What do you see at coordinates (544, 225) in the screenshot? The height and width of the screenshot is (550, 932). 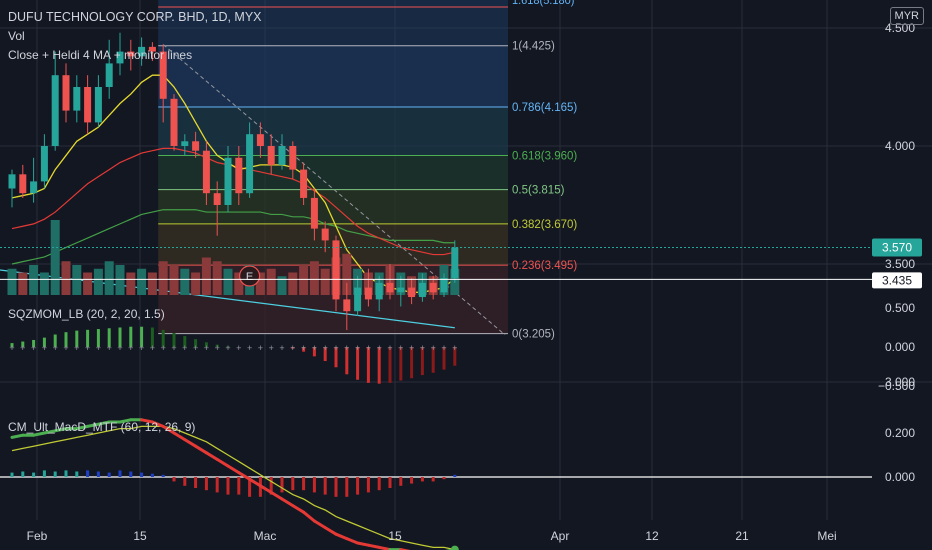 I see `fib-level-label: 0.382(3.670)` at bounding box center [544, 225].